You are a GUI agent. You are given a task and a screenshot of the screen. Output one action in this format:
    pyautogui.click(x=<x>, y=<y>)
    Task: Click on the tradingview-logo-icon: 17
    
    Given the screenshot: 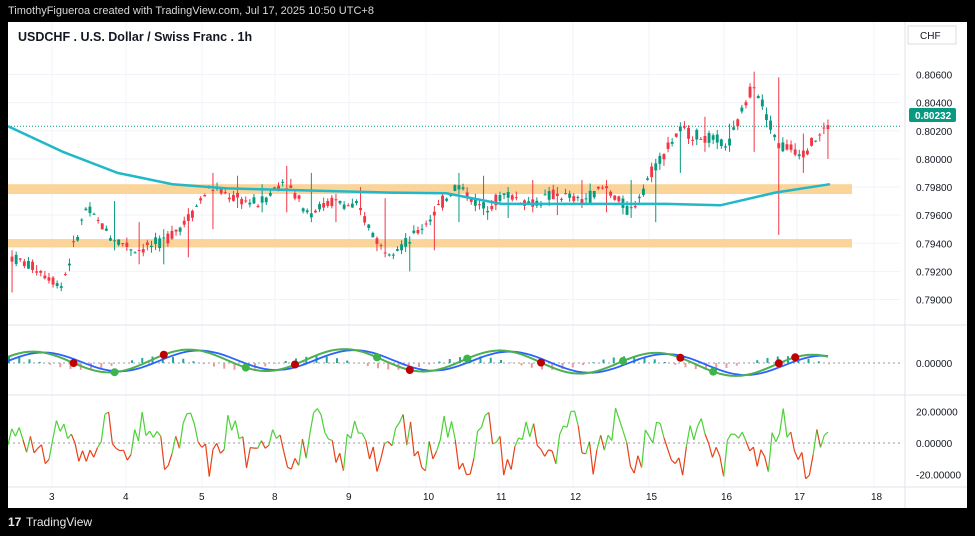 What is the action you would take?
    pyautogui.click(x=15, y=522)
    